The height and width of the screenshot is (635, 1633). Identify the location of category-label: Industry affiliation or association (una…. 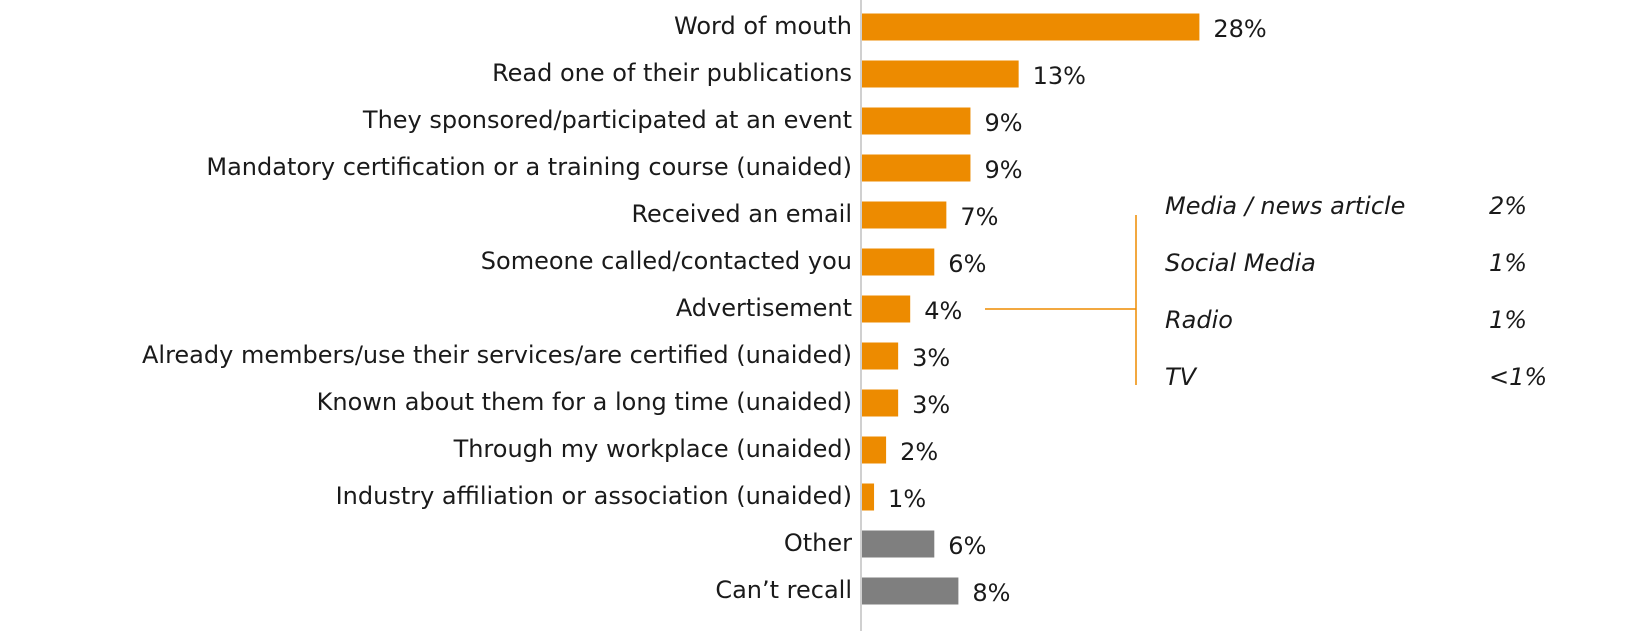
(594, 496).